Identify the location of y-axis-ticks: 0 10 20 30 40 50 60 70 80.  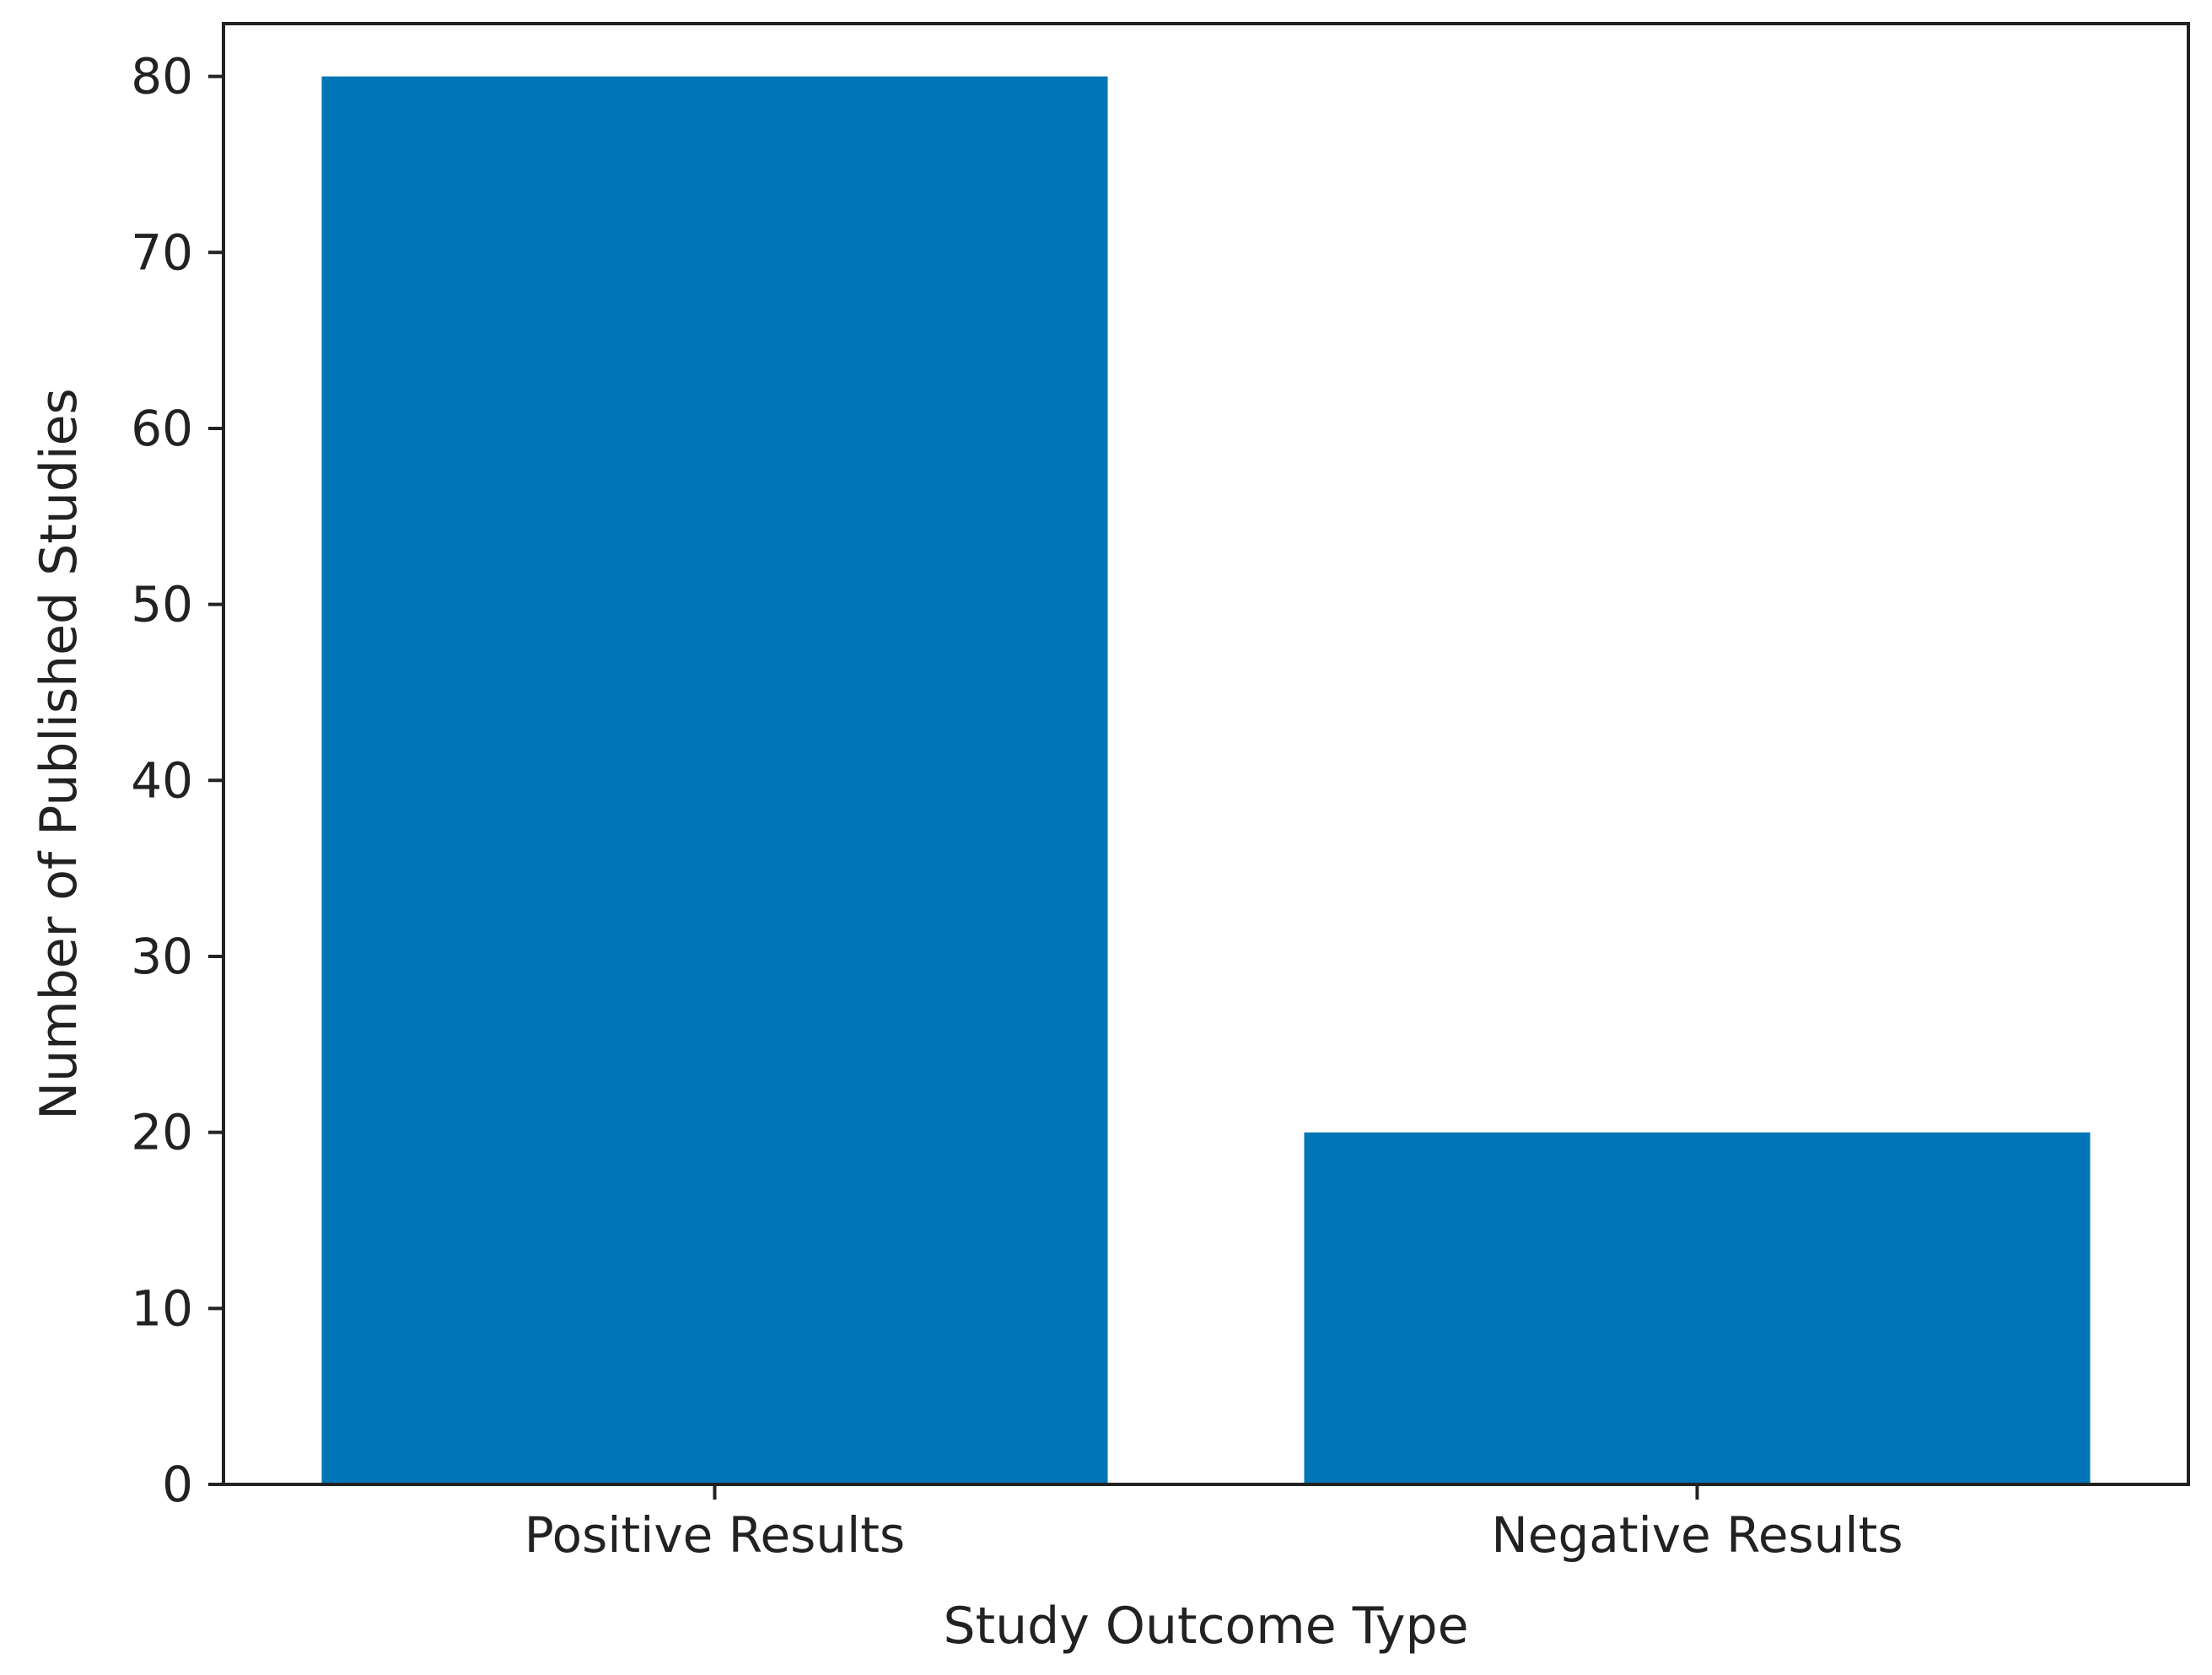
(177, 780).